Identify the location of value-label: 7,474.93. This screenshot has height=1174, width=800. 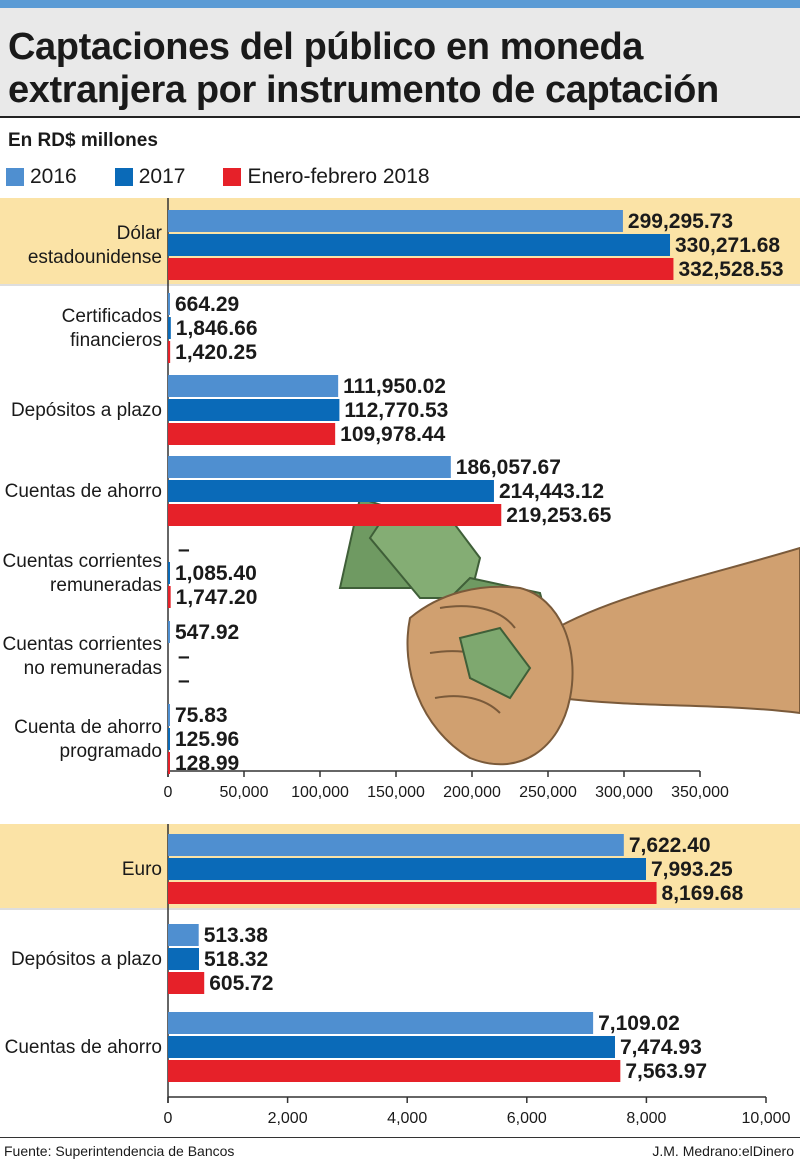
(661, 1047).